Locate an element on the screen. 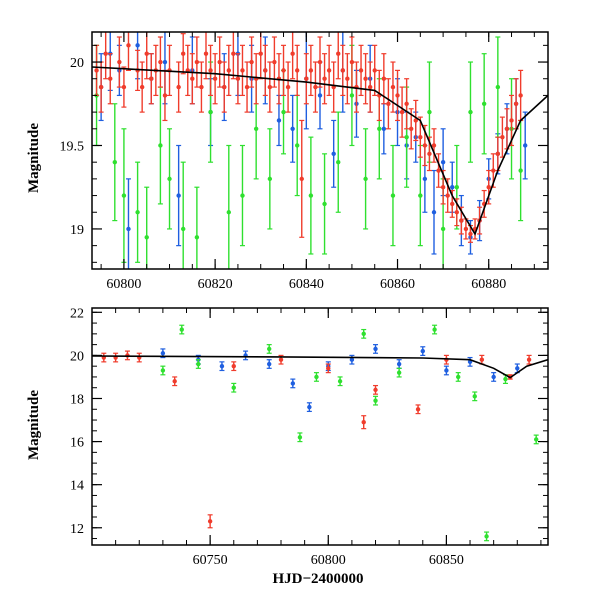 Image resolution: width=600 pixels, height=600 pixels. y-tick-label: 12 is located at coordinates (77, 529).